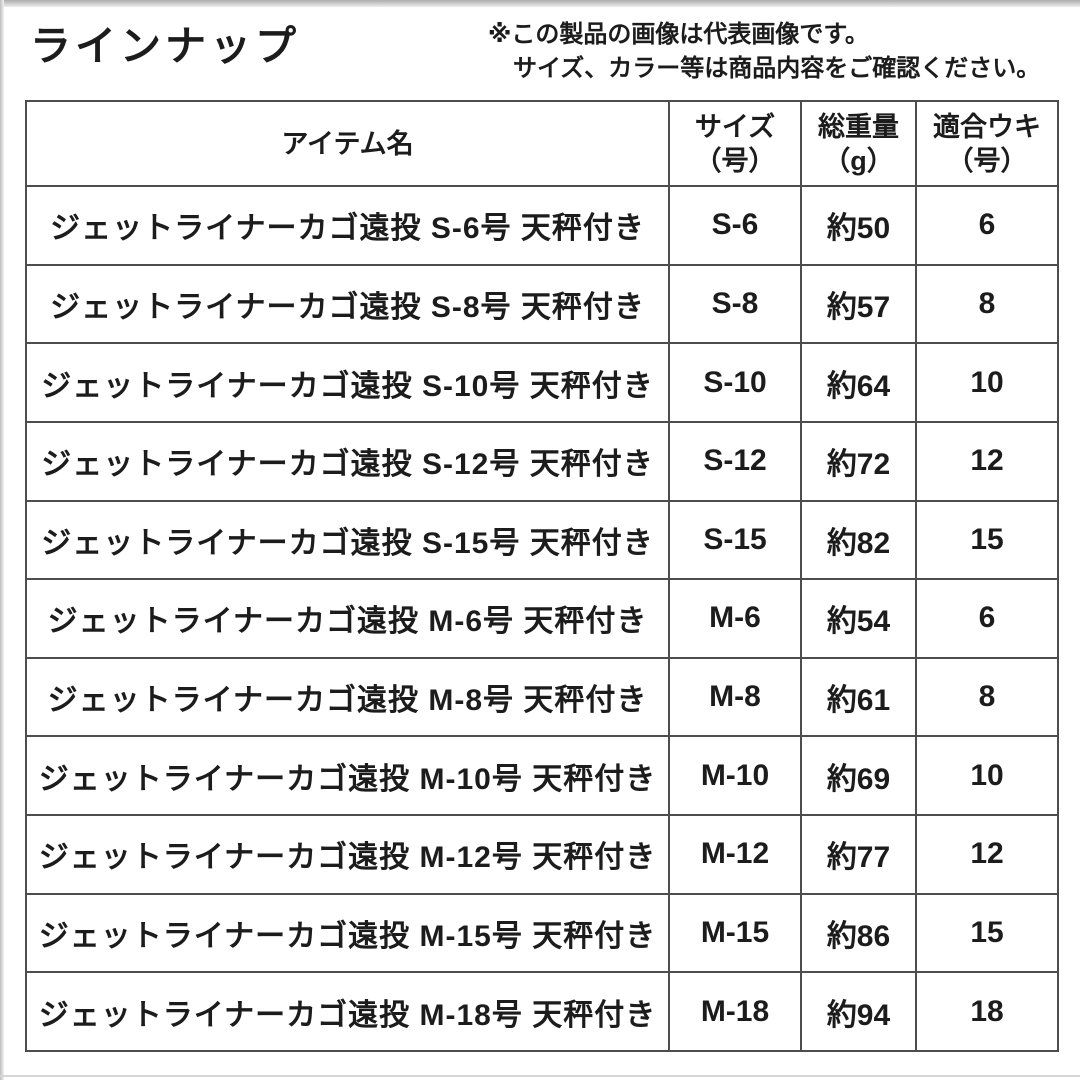 Image resolution: width=1080 pixels, height=1080 pixels. I want to click on col-header-weight: 総重量 （g）, so click(858, 143).